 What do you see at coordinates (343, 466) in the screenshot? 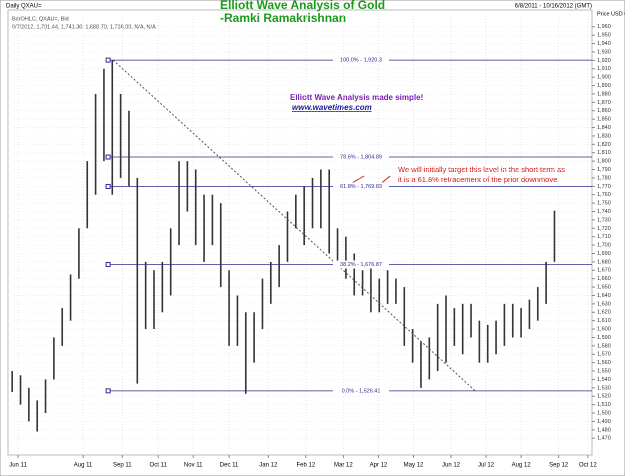
I see `x-tick-label: Mar 12` at bounding box center [343, 466].